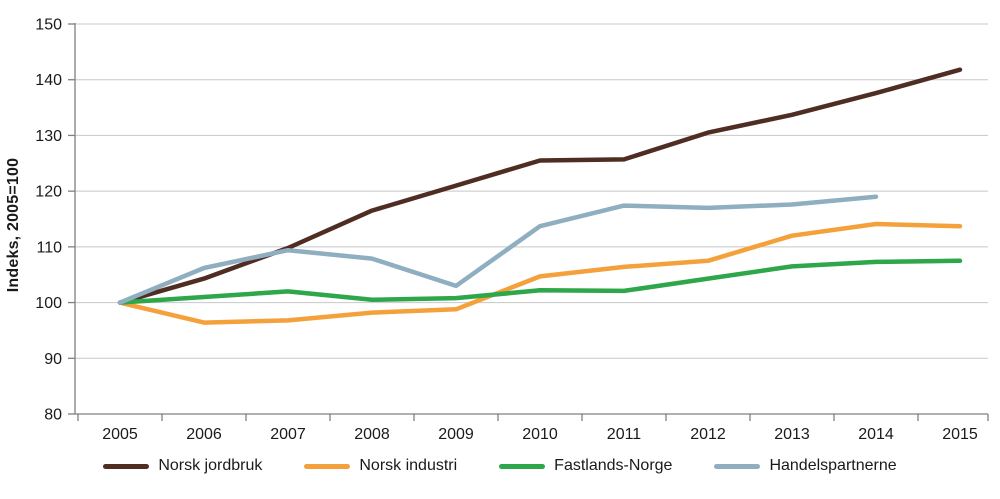 This screenshot has width=1000, height=499. I want to click on x-tick-label: 2012, so click(708, 434).